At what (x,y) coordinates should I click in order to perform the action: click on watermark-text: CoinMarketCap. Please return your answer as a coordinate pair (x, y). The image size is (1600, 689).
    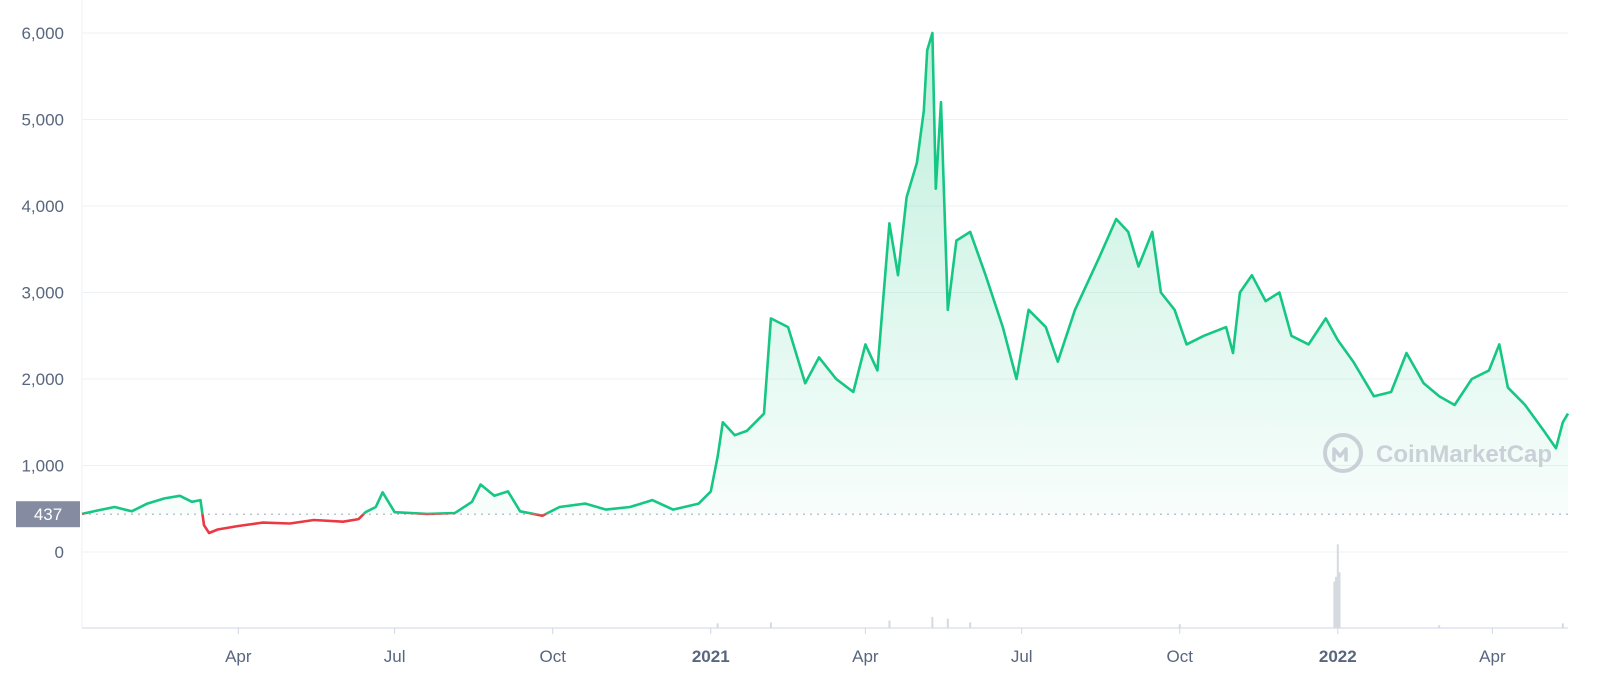
    Looking at the image, I should click on (1464, 454).